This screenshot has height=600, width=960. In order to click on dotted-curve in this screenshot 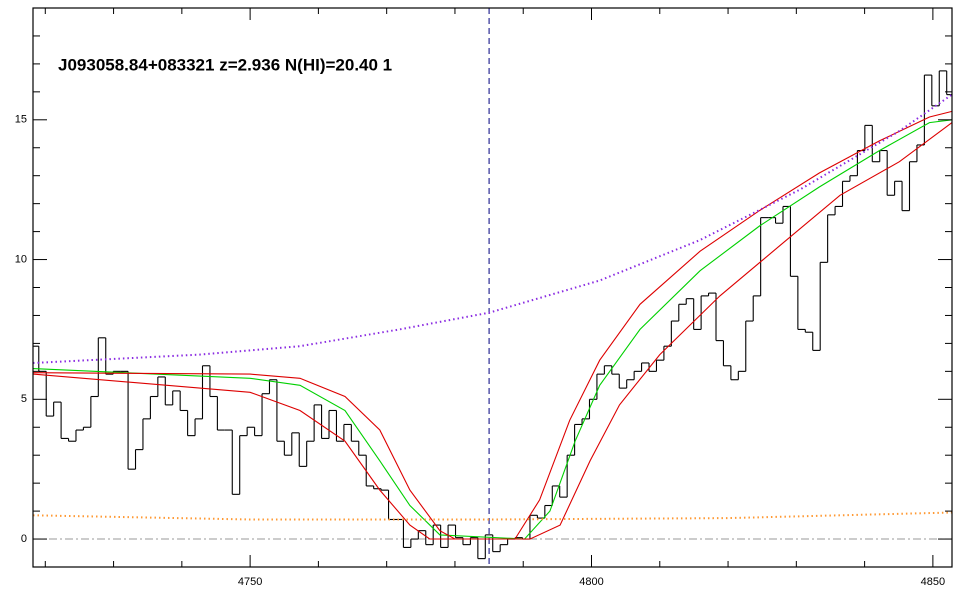, I will do `click(492, 516)`.